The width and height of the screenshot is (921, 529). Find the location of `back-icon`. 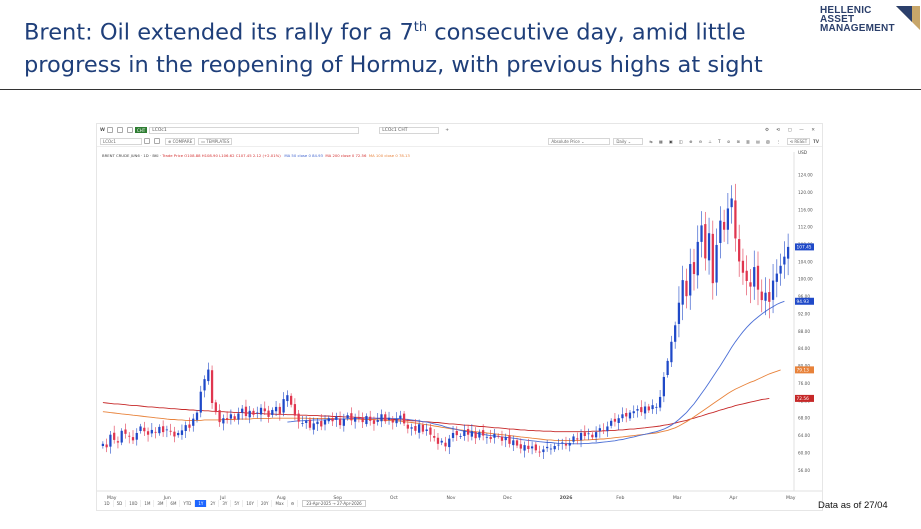

back-icon is located at coordinates (109, 130).